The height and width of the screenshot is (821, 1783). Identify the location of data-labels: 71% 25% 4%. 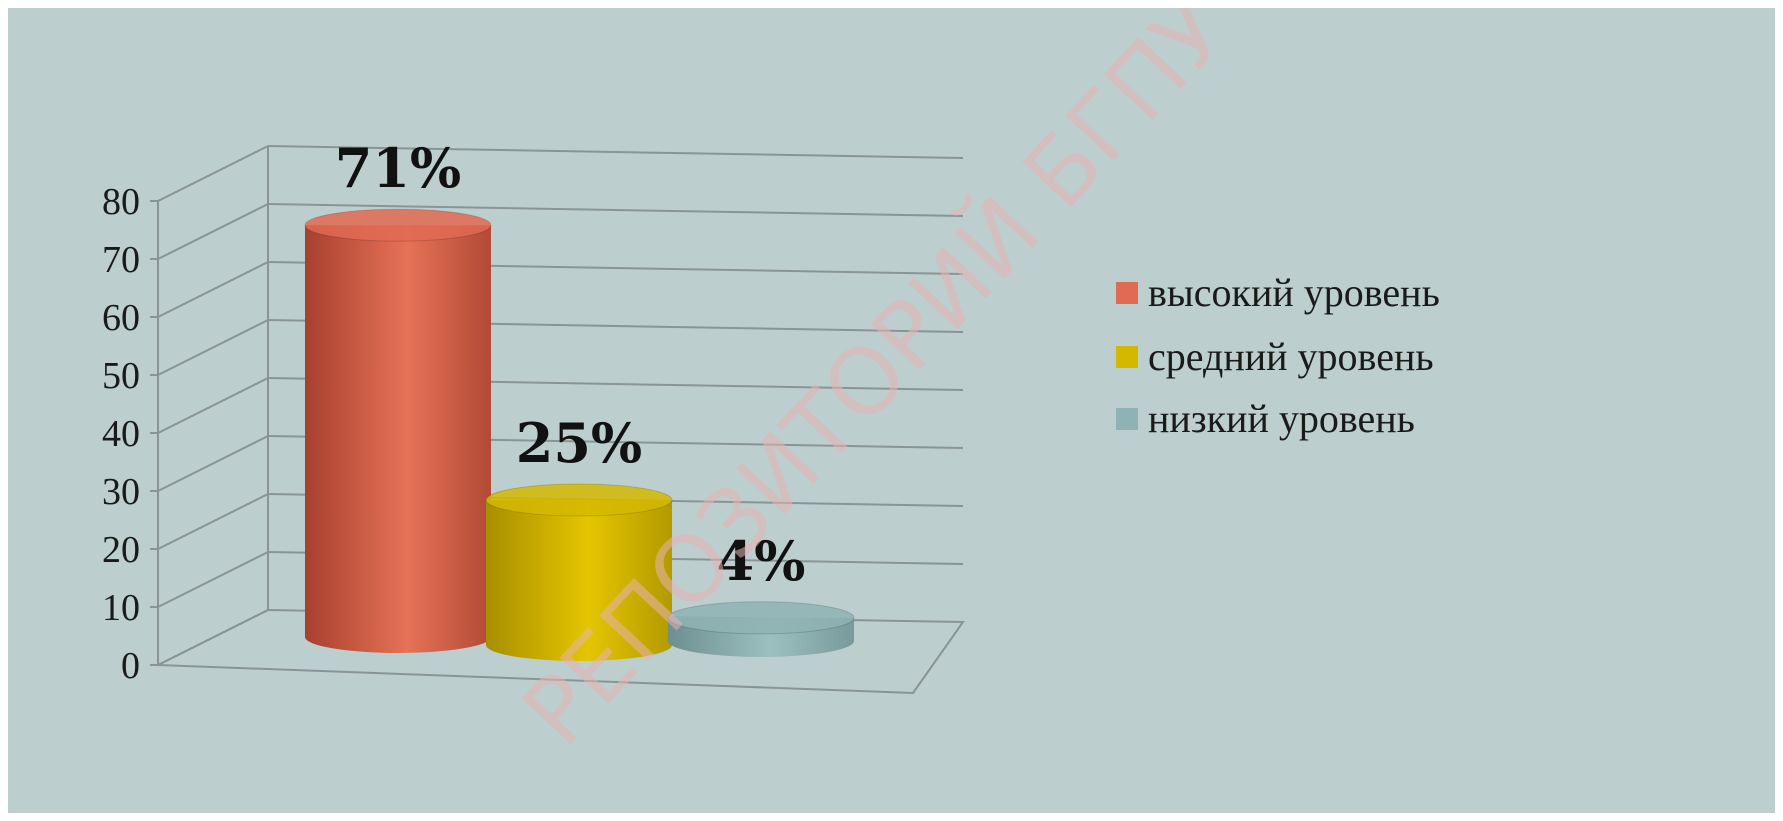
(570, 364).